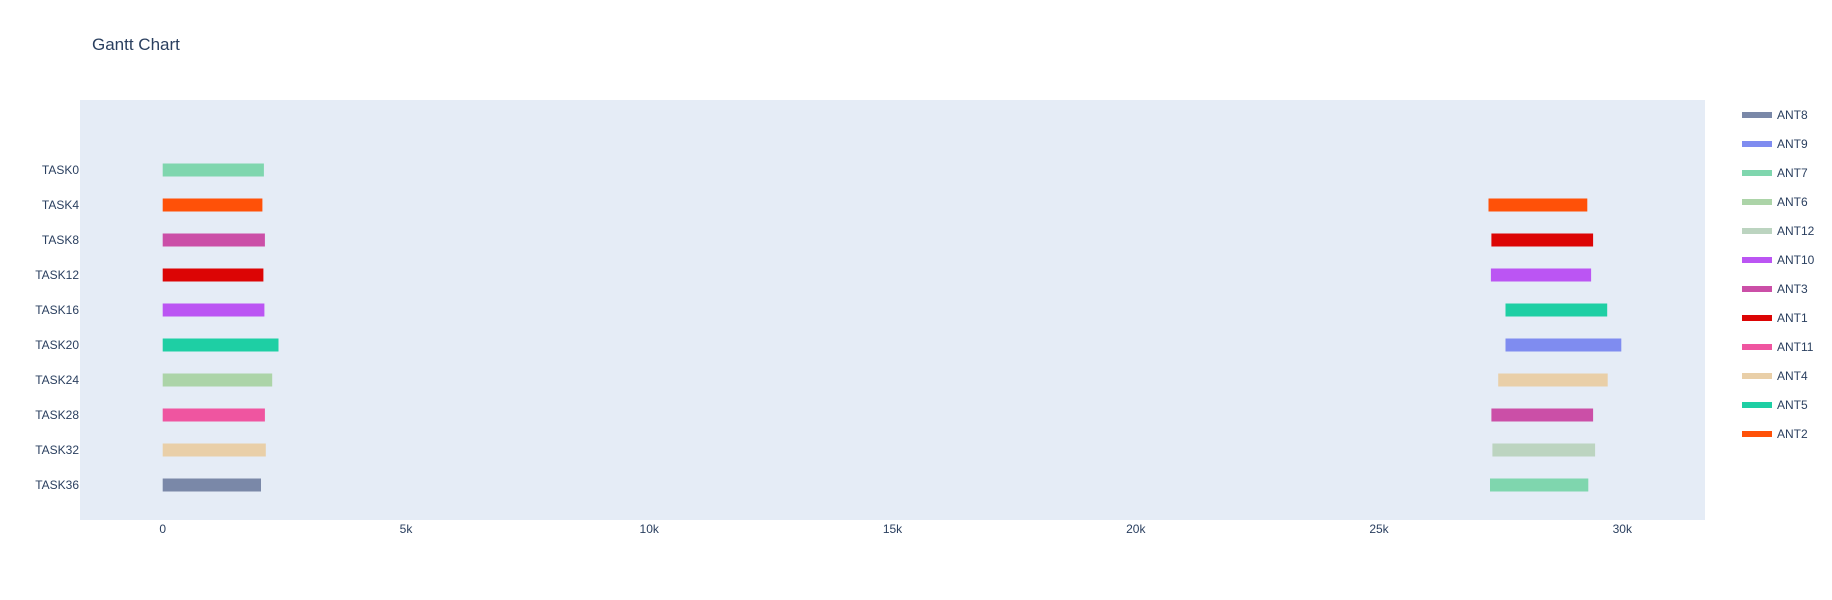 This screenshot has height=600, width=1832. What do you see at coordinates (213, 240) in the screenshot?
I see `bar-ant3-task8` at bounding box center [213, 240].